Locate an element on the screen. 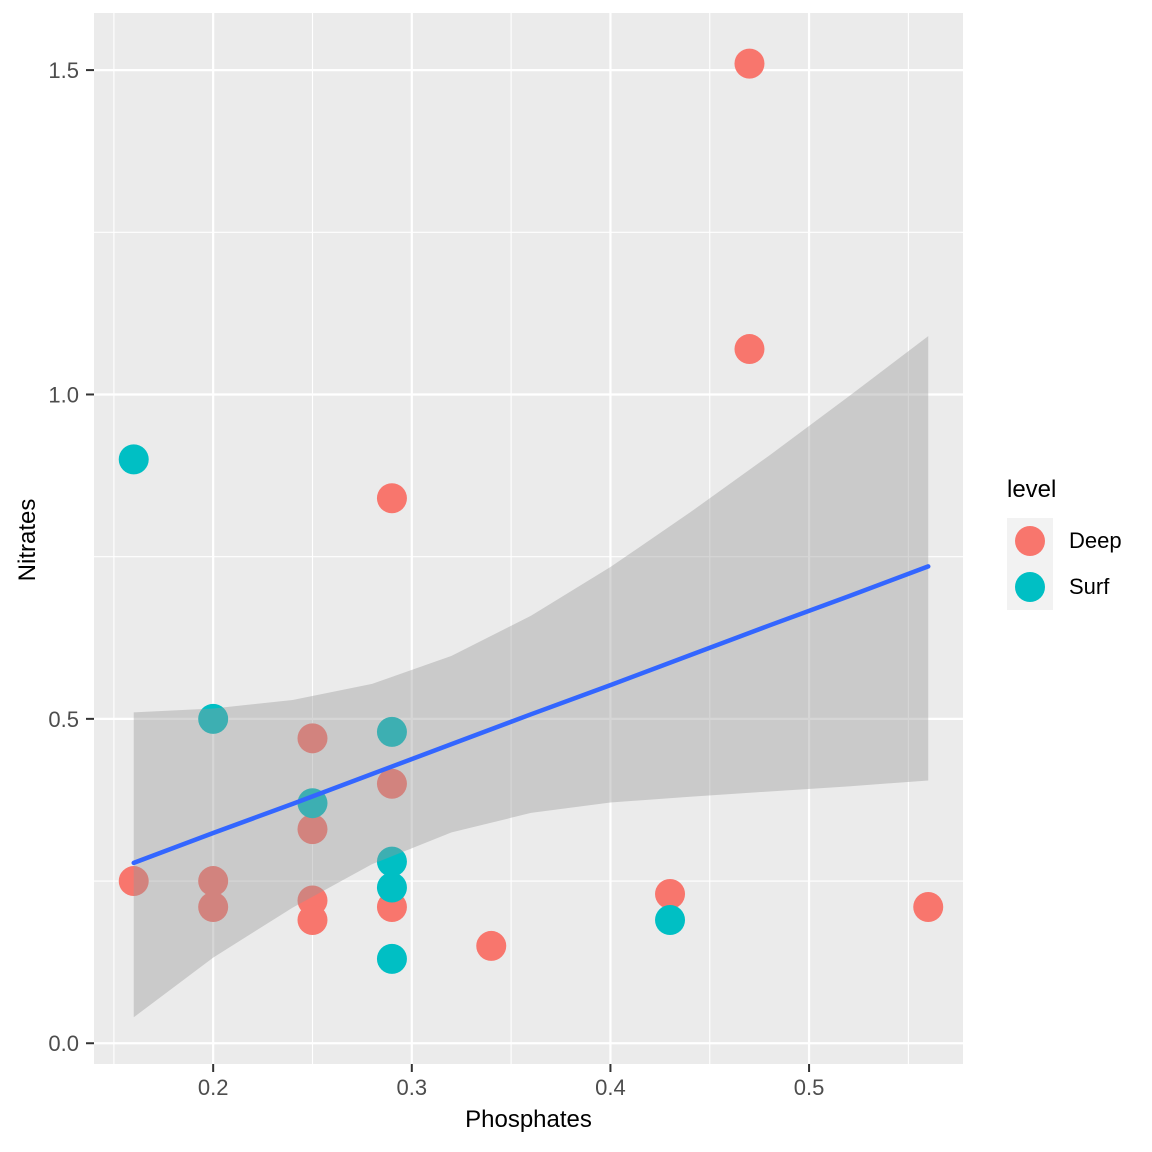  deep-swatch-icon is located at coordinates (1030, 541).